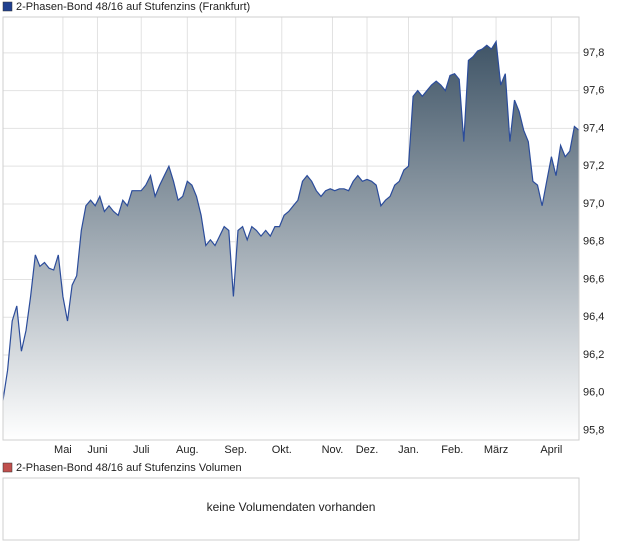 This screenshot has width=620, height=551. What do you see at coordinates (97, 450) in the screenshot?
I see `x-tick-label: Juni` at bounding box center [97, 450].